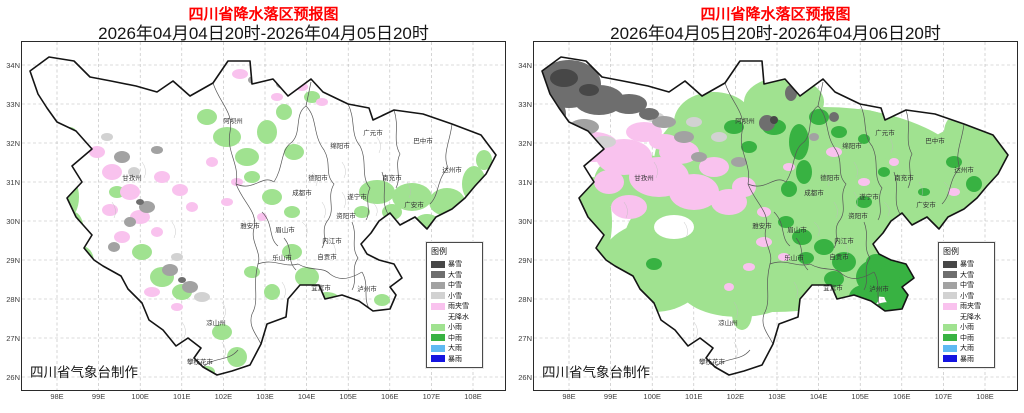 The width and height of the screenshot is (1024, 413). I want to click on map-title: 四川省降水落区预报图, so click(263, 14).